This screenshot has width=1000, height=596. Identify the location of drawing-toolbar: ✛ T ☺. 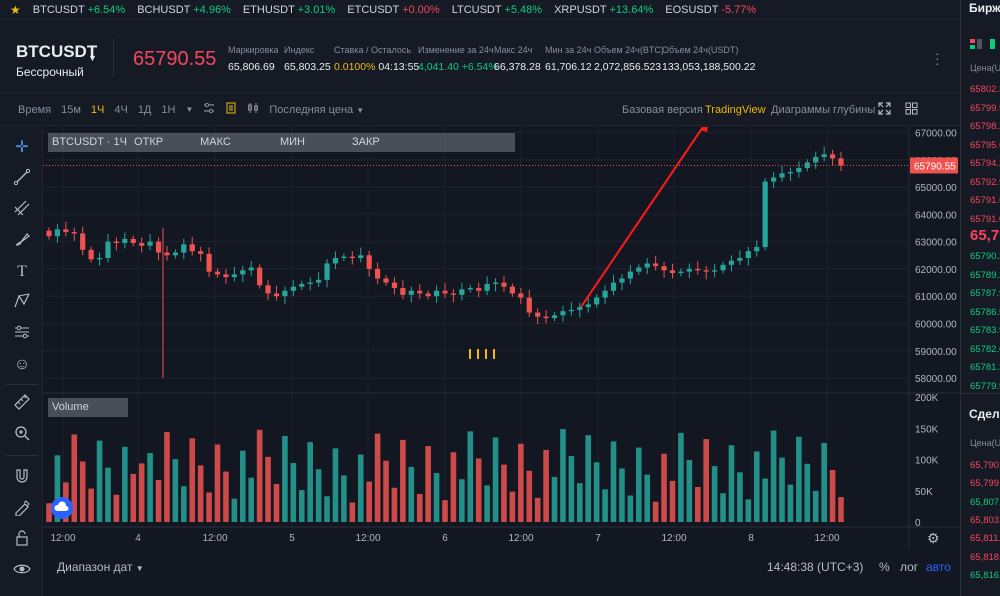
(21, 361).